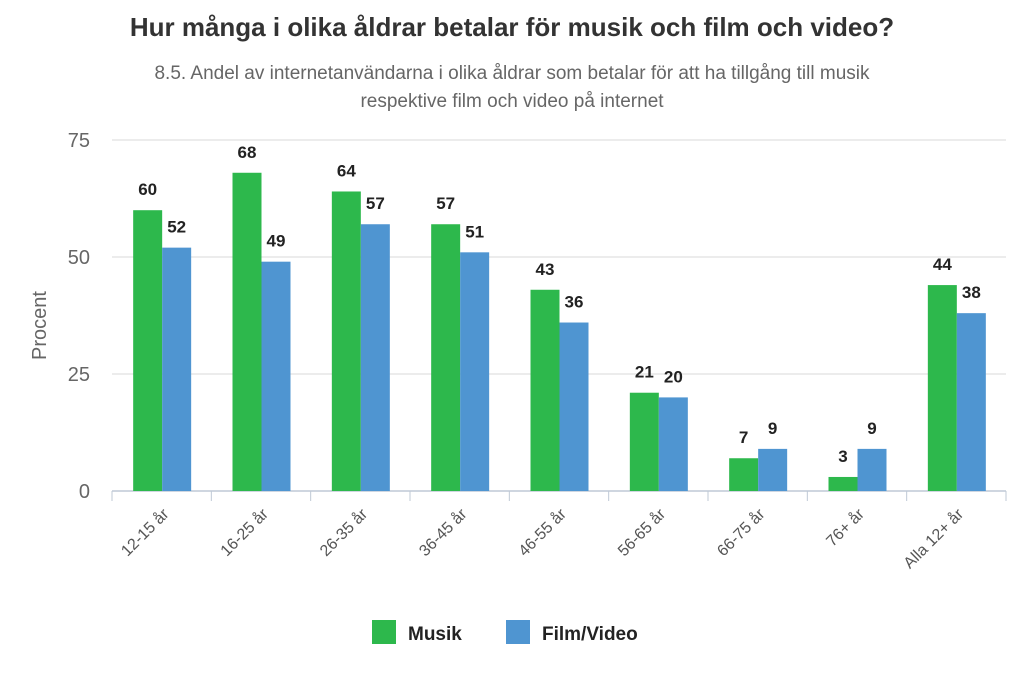 The width and height of the screenshot is (1024, 683). What do you see at coordinates (443, 532) in the screenshot?
I see `x-tick-label: 36-45 år` at bounding box center [443, 532].